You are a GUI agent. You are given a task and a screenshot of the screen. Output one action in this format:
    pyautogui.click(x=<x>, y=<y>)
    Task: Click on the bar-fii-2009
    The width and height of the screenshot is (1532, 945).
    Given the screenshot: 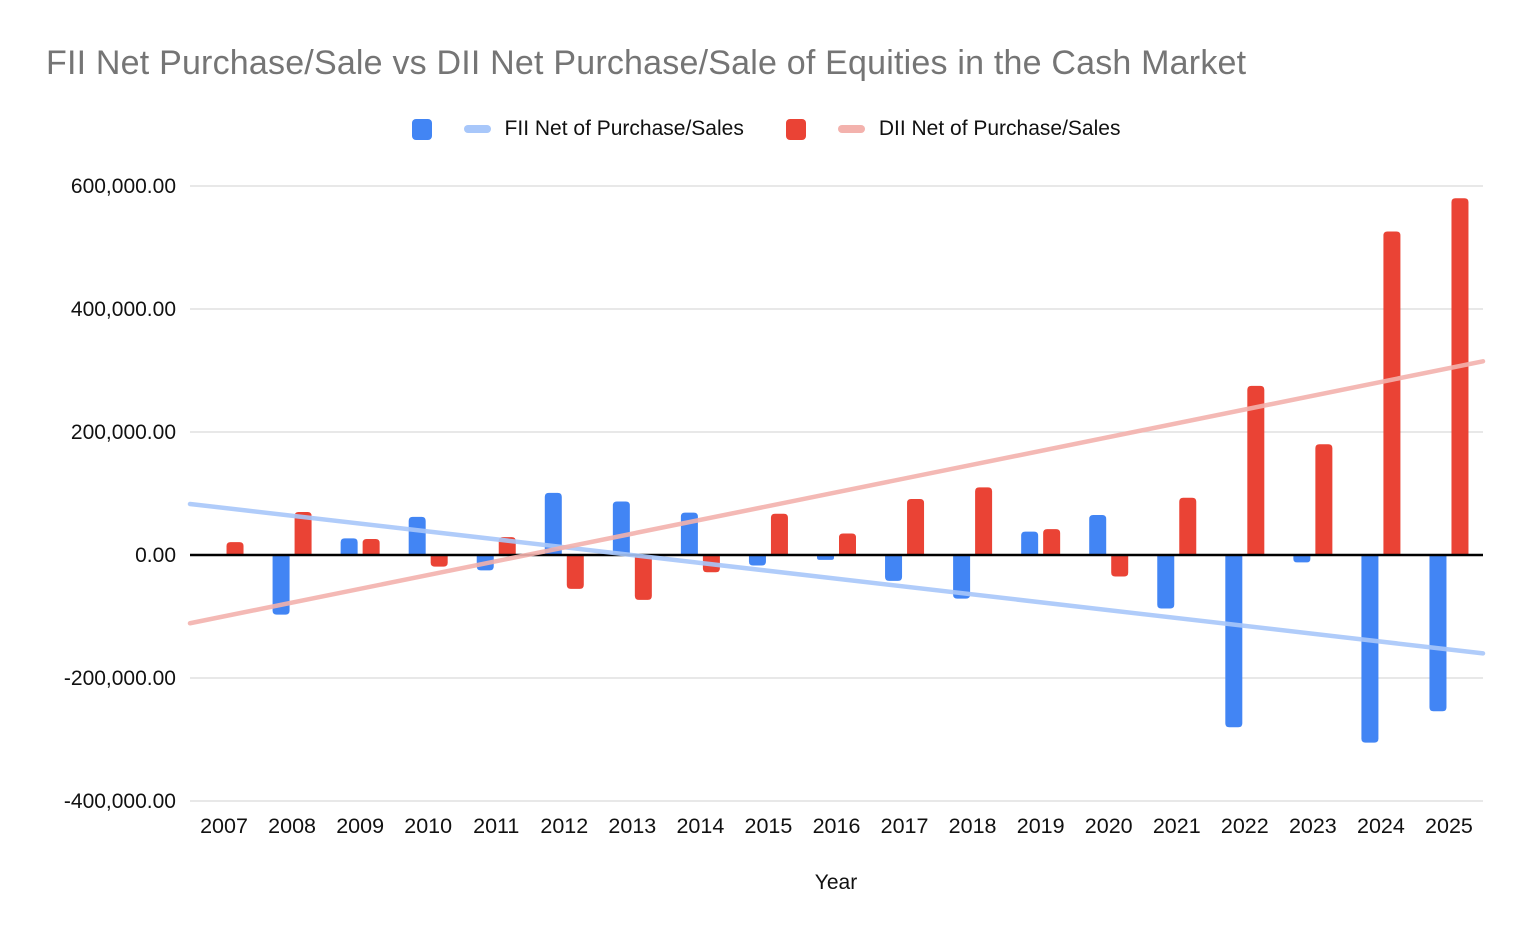 What is the action you would take?
    pyautogui.click(x=349, y=546)
    